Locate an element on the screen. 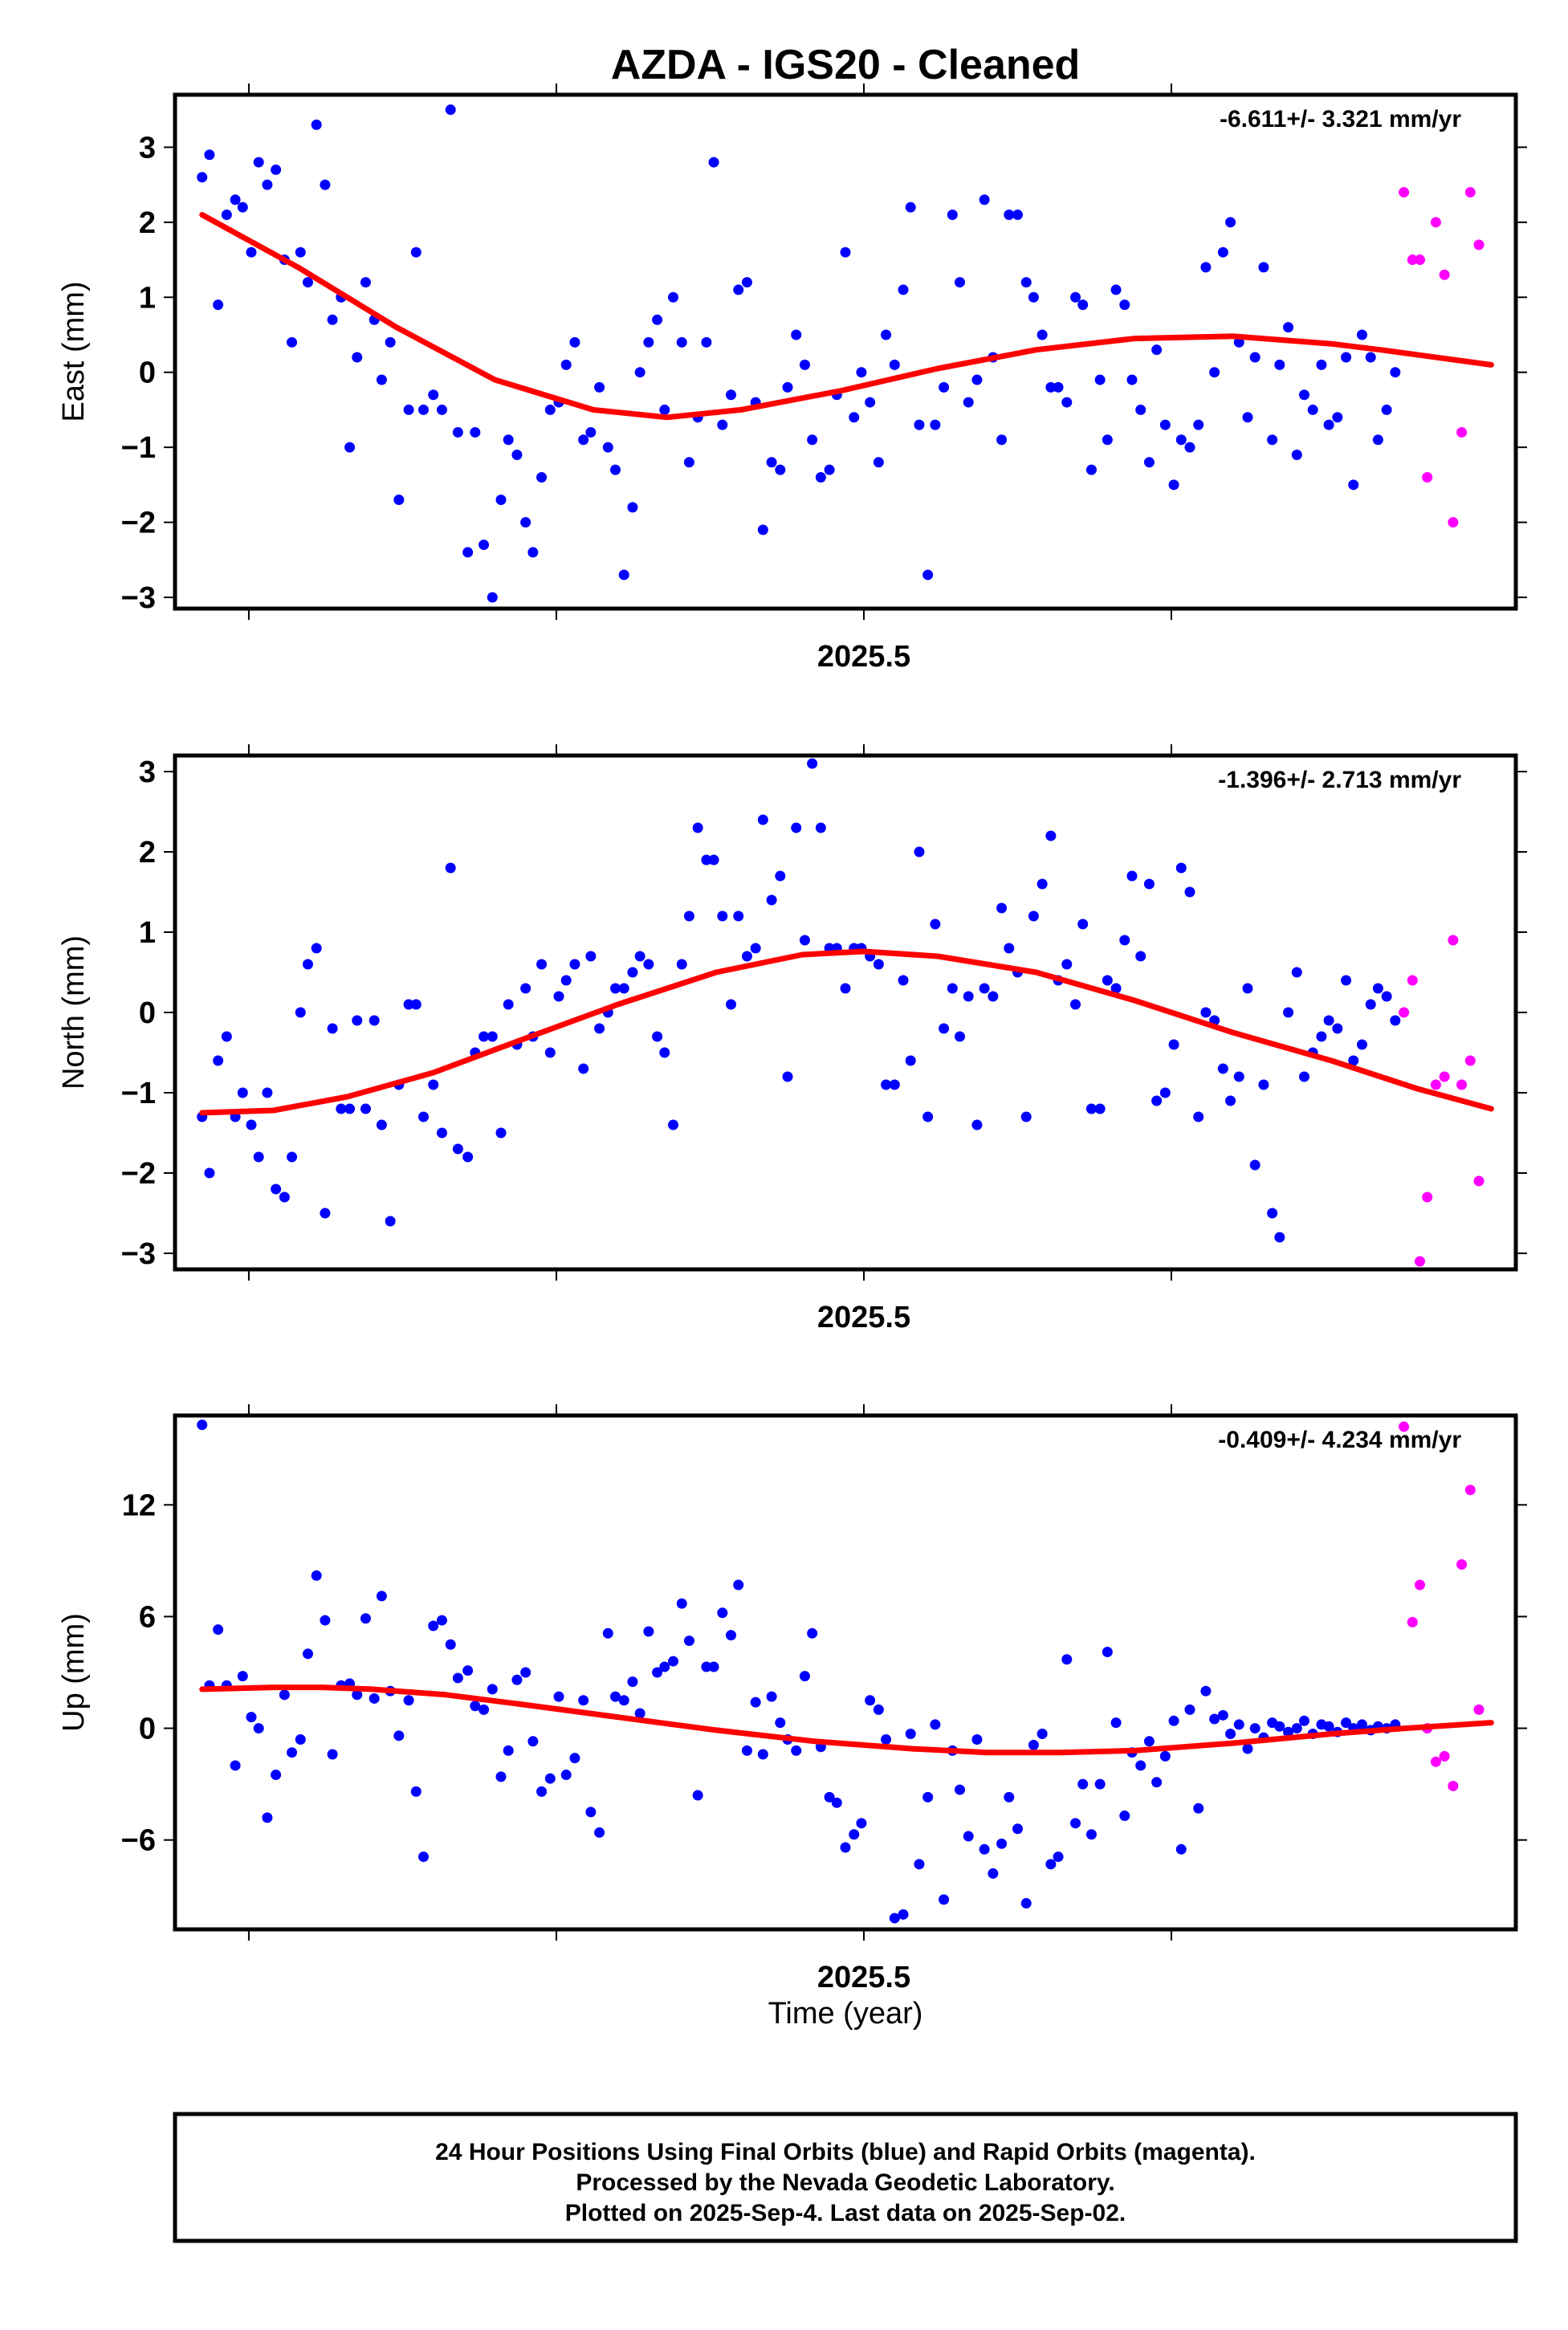 This screenshot has width=1568, height=2330. footer-frame is located at coordinates (845, 2177).